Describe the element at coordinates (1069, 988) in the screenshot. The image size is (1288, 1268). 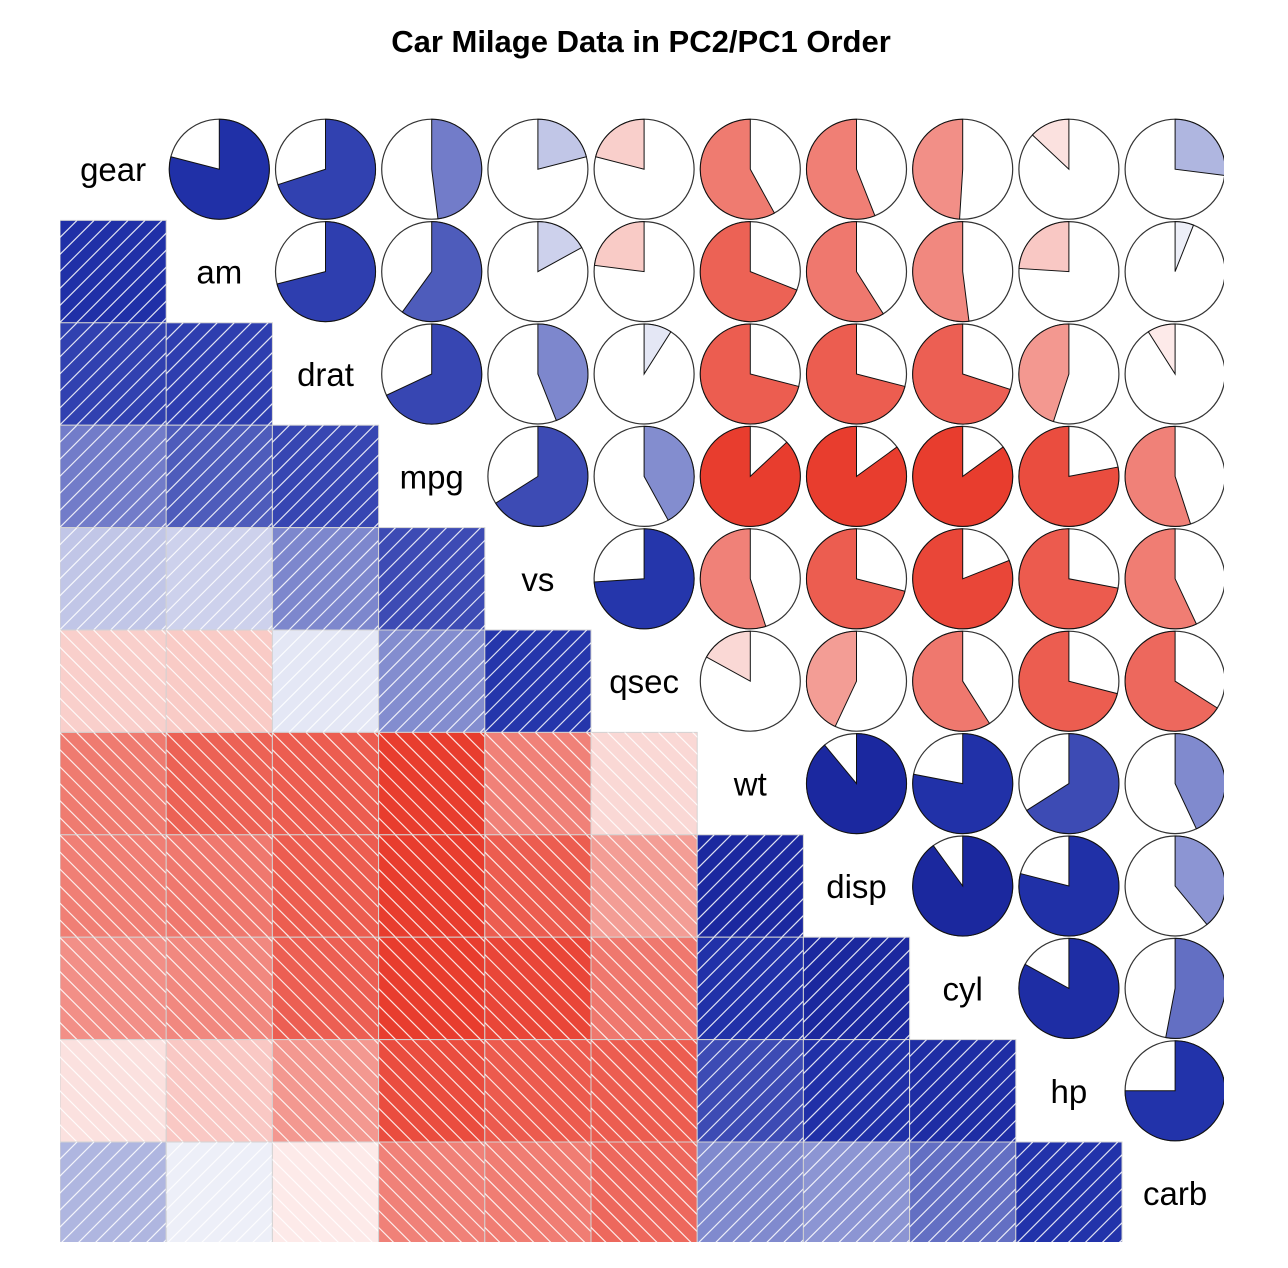
I see `pie-cell-cyl-hp` at that location.